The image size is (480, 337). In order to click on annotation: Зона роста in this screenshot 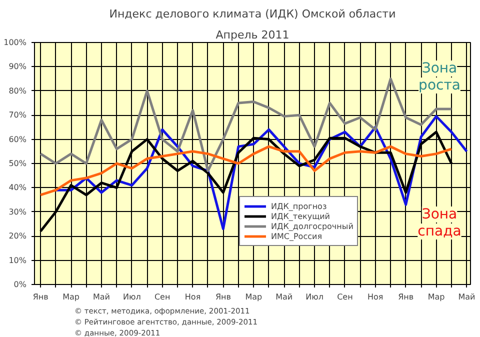, I will do `click(439, 77)`.